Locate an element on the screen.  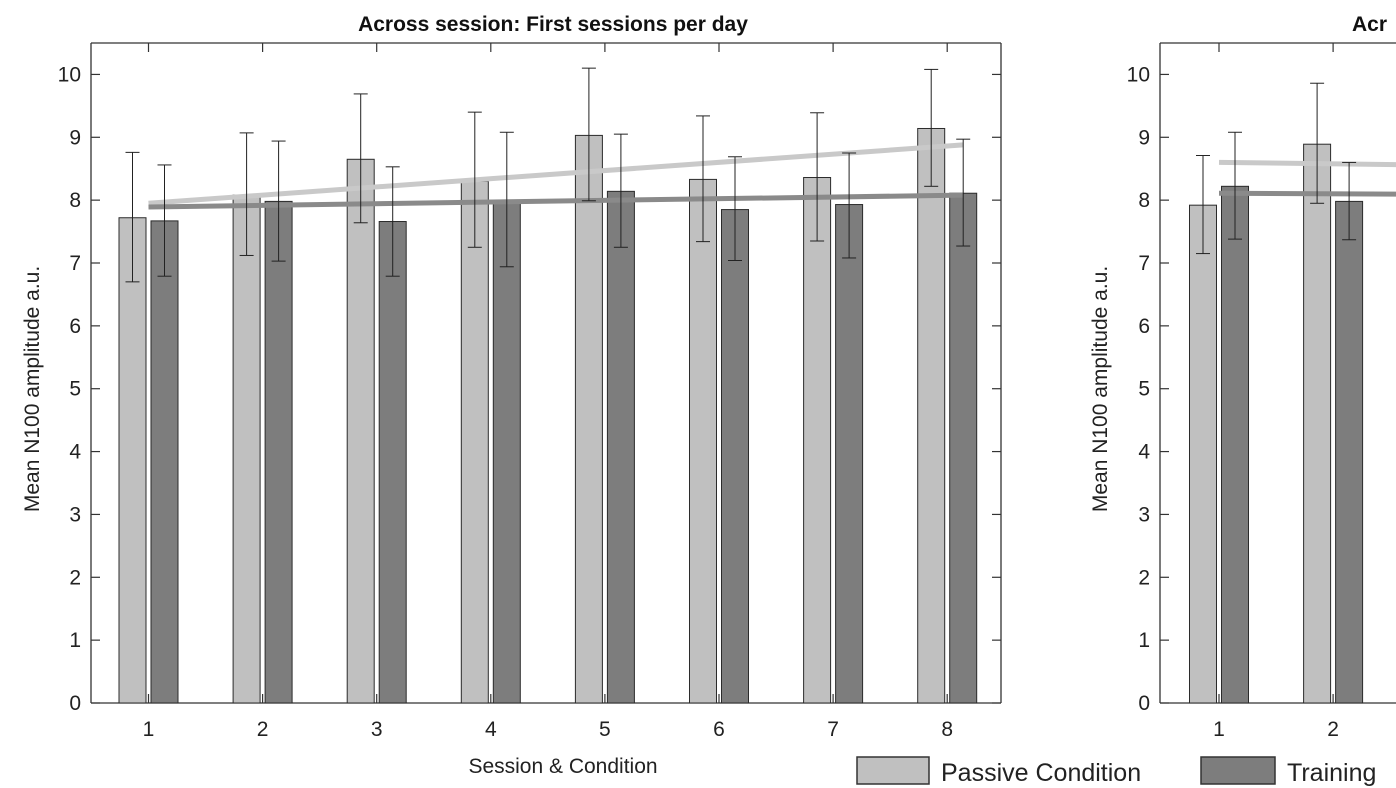
x-axis-label: Session & Condition is located at coordinates (562, 766).